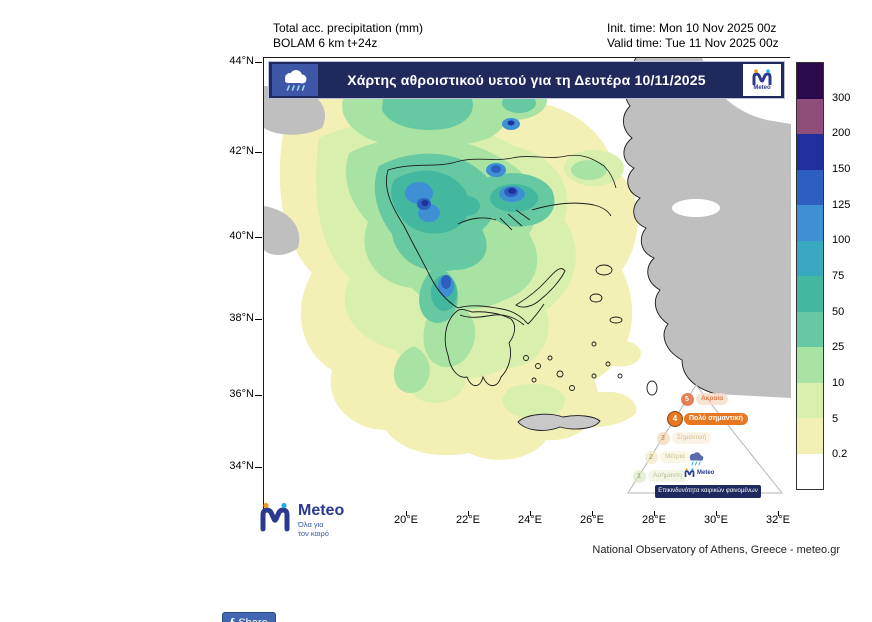  Describe the element at coordinates (252, 619) in the screenshot. I see `share-button-label: Share` at that location.